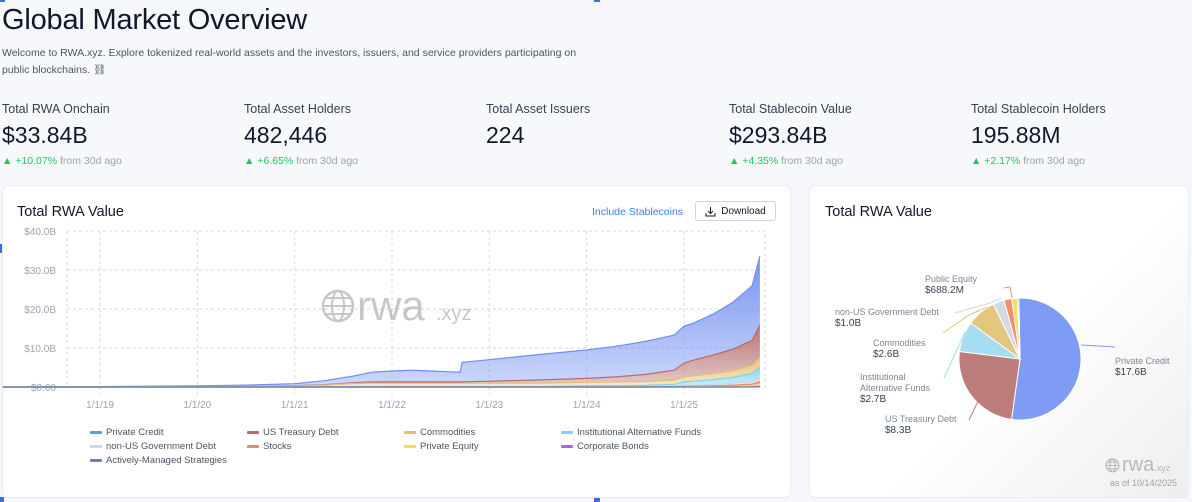  I want to click on pie-label-value: $1.0B, so click(848, 323).